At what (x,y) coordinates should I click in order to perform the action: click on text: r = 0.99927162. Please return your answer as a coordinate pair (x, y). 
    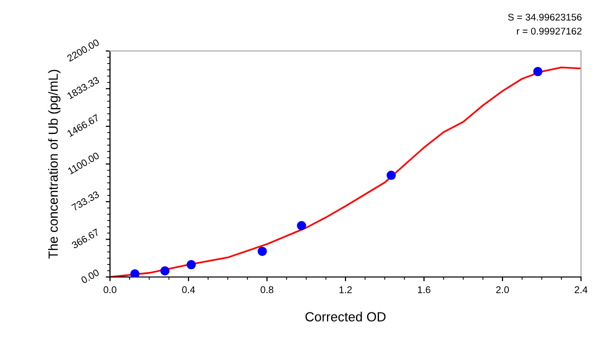
    Looking at the image, I should click on (549, 31).